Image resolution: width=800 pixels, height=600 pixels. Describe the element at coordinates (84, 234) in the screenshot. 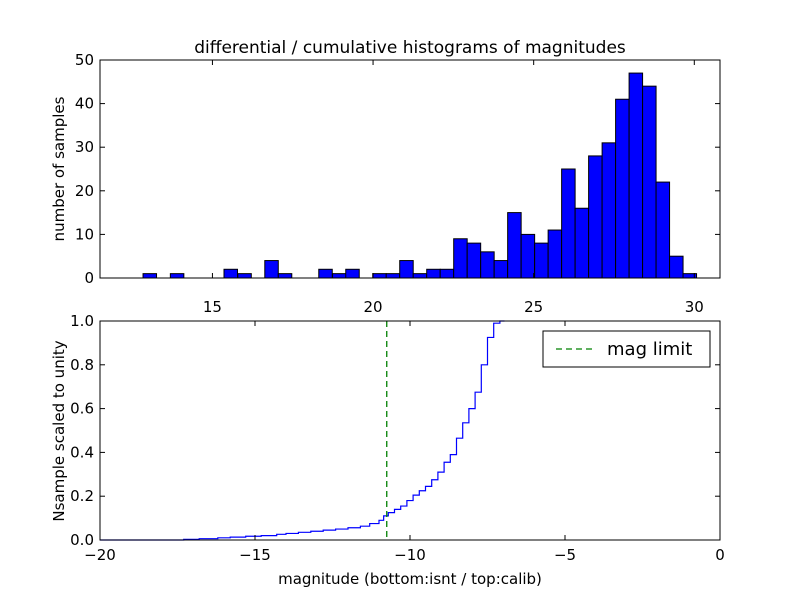

I see `histogram-y-tick-label-1: 10` at that location.